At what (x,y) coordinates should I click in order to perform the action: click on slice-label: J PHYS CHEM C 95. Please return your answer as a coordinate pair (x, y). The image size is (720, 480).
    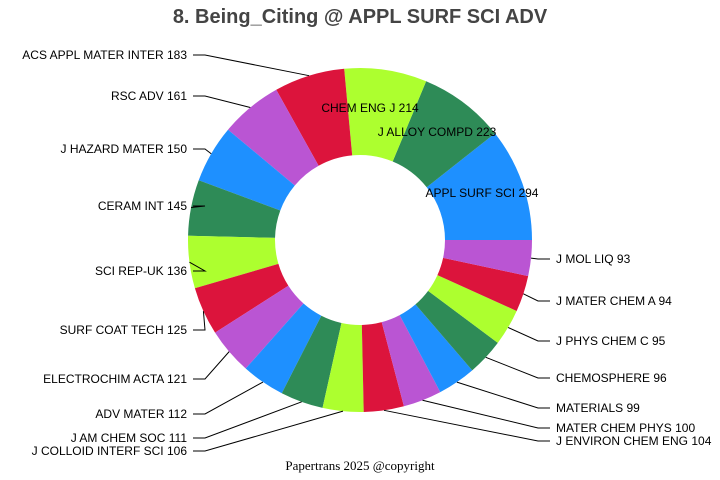
    Looking at the image, I should click on (611, 341).